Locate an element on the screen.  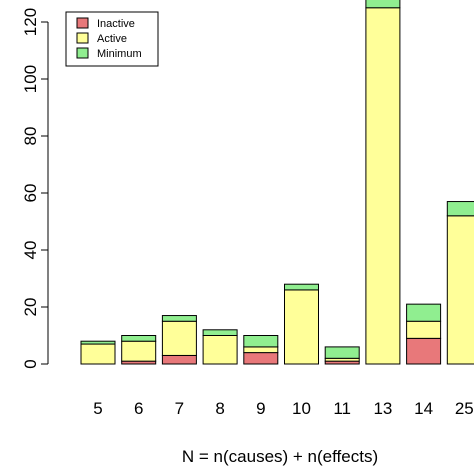
x-tick-label: 14 is located at coordinates (423, 408).